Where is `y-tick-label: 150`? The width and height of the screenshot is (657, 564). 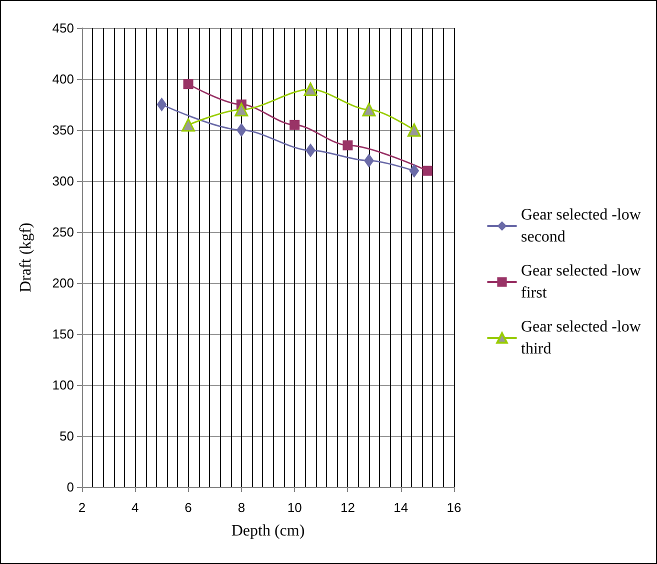 y-tick-label: 150 is located at coordinates (63, 334).